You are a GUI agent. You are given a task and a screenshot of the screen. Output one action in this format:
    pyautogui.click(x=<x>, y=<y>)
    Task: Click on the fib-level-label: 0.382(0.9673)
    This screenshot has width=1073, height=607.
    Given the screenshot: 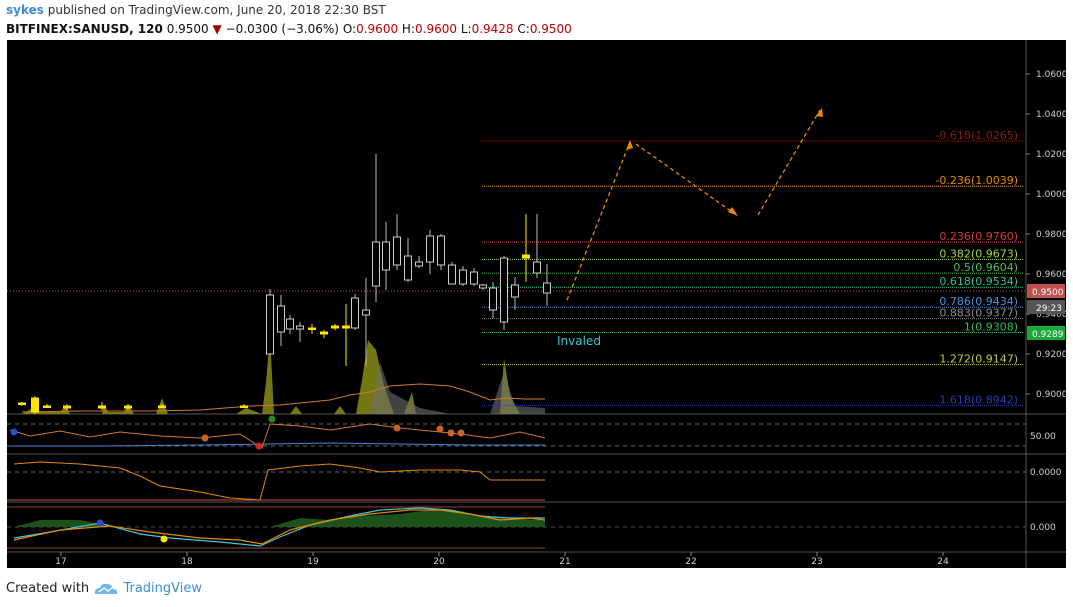 What is the action you would take?
    pyautogui.click(x=978, y=253)
    